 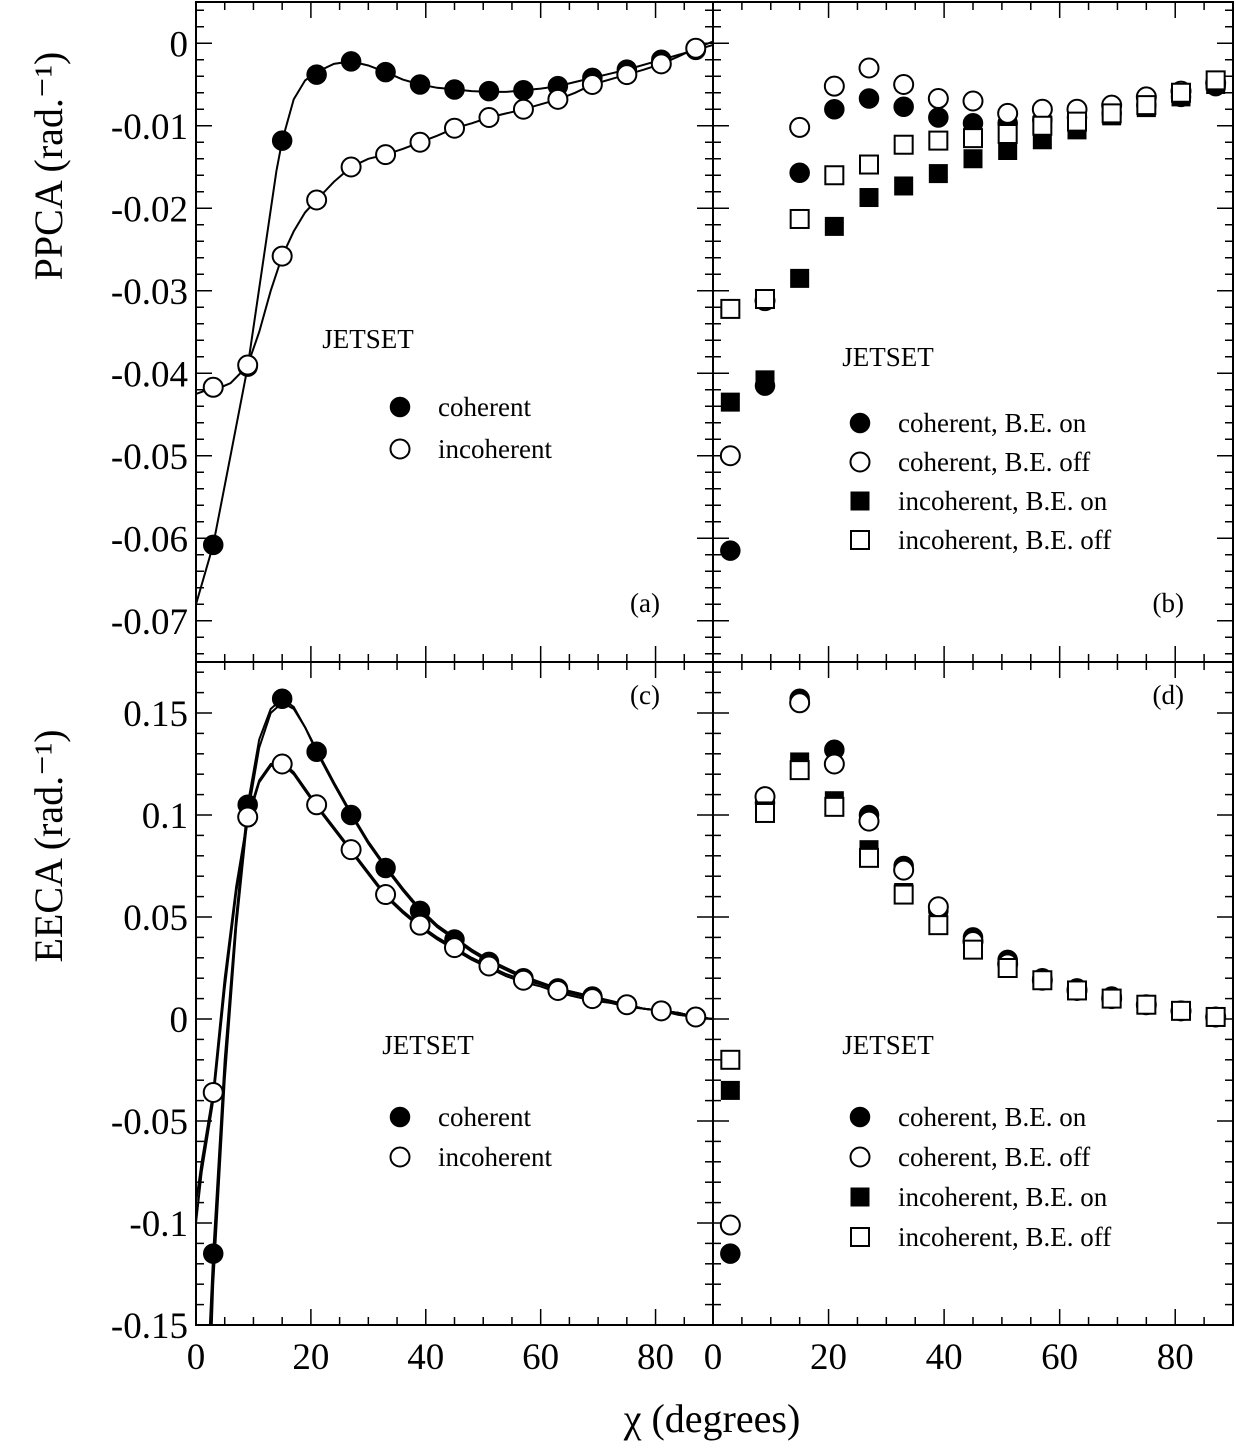 What do you see at coordinates (155, 918) in the screenshot?
I see `y-tick-label: 0.05` at bounding box center [155, 918].